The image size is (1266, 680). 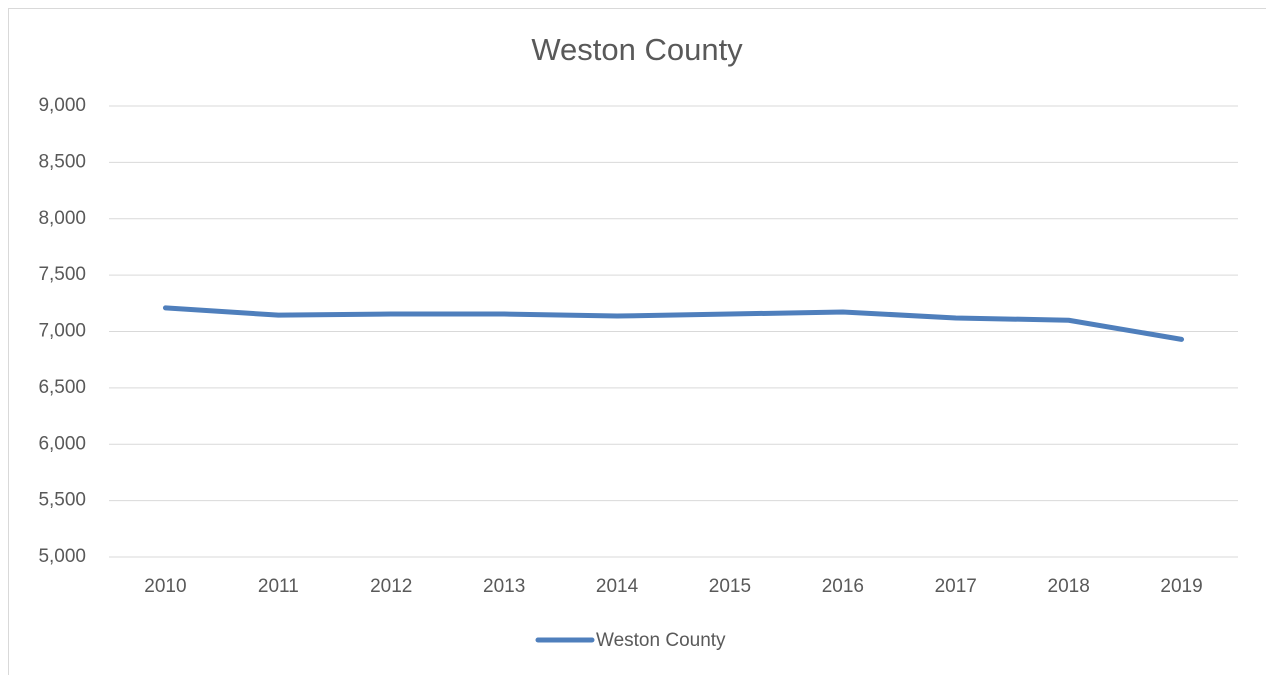 I want to click on y-tick-label: 5,500, so click(x=62, y=500).